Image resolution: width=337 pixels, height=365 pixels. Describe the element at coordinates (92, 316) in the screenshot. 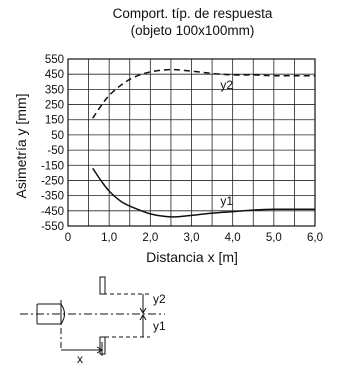

I see `geometry-diagram` at that location.